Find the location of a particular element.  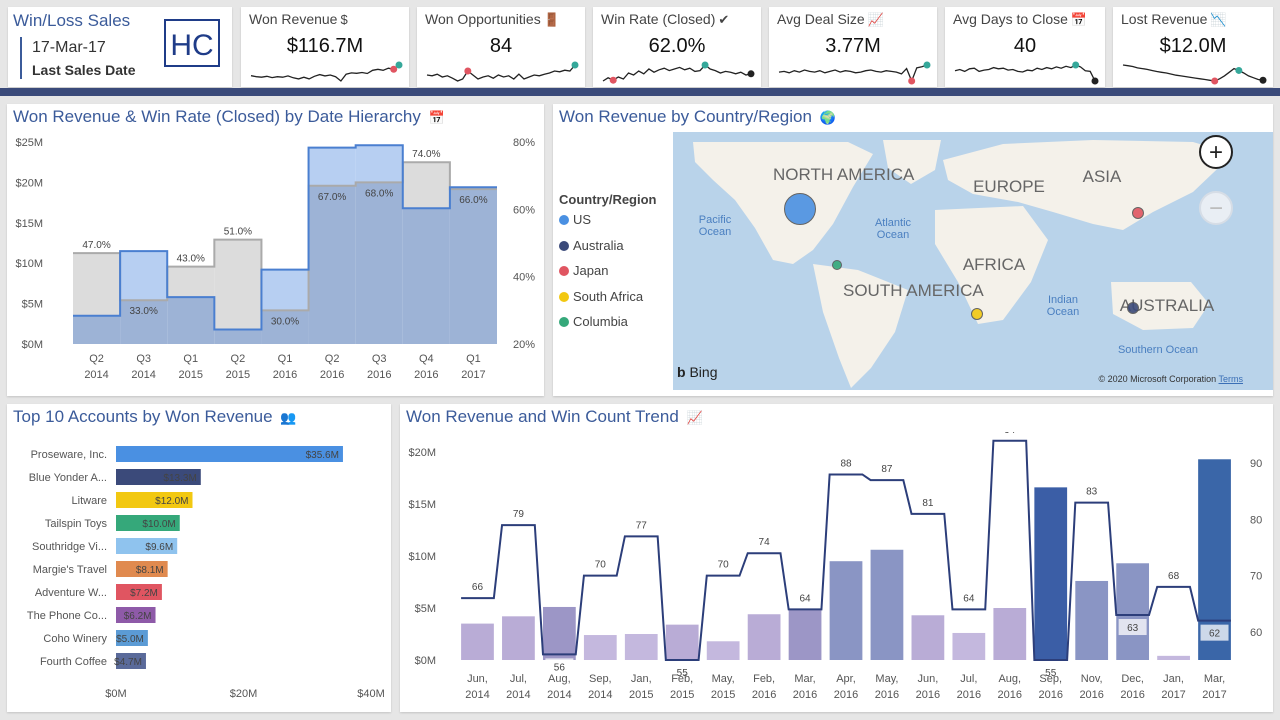

kpi-card: Avg Days to Close 📅 40 is located at coordinates (1025, 47).